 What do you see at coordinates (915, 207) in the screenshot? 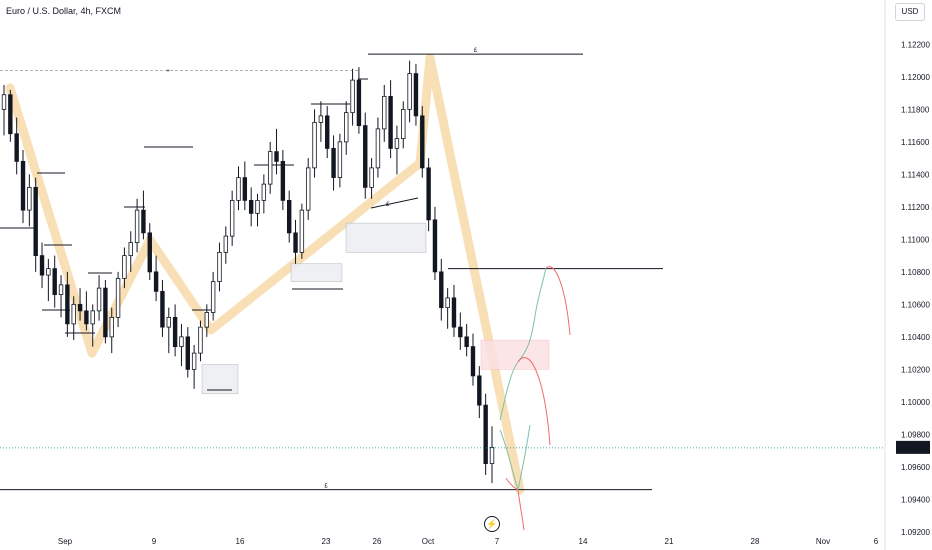
I see `price-tick-label: 1.11200` at bounding box center [915, 207].